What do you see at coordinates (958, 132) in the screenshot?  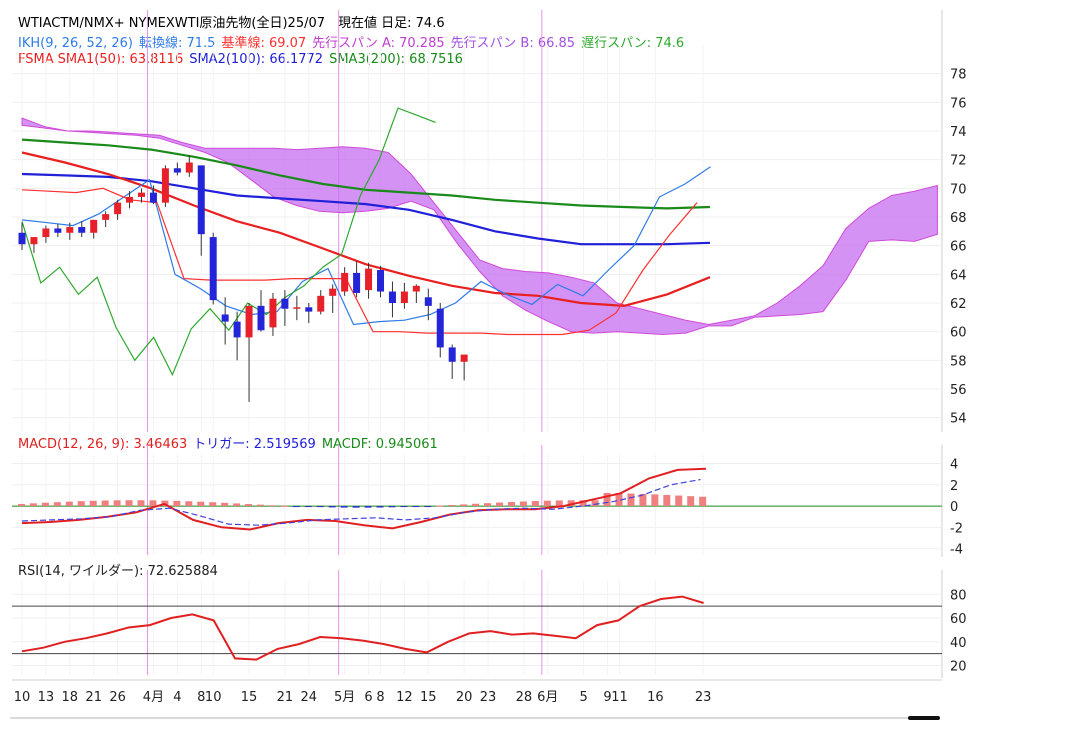 I see `price-tick-label: 74` at bounding box center [958, 132].